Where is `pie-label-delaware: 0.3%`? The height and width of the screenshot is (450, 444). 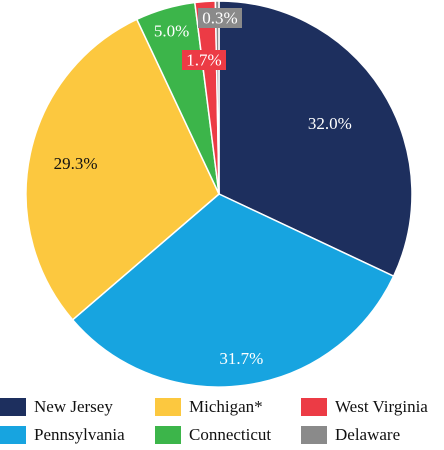
pie-label-delaware: 0.3% is located at coordinates (220, 18).